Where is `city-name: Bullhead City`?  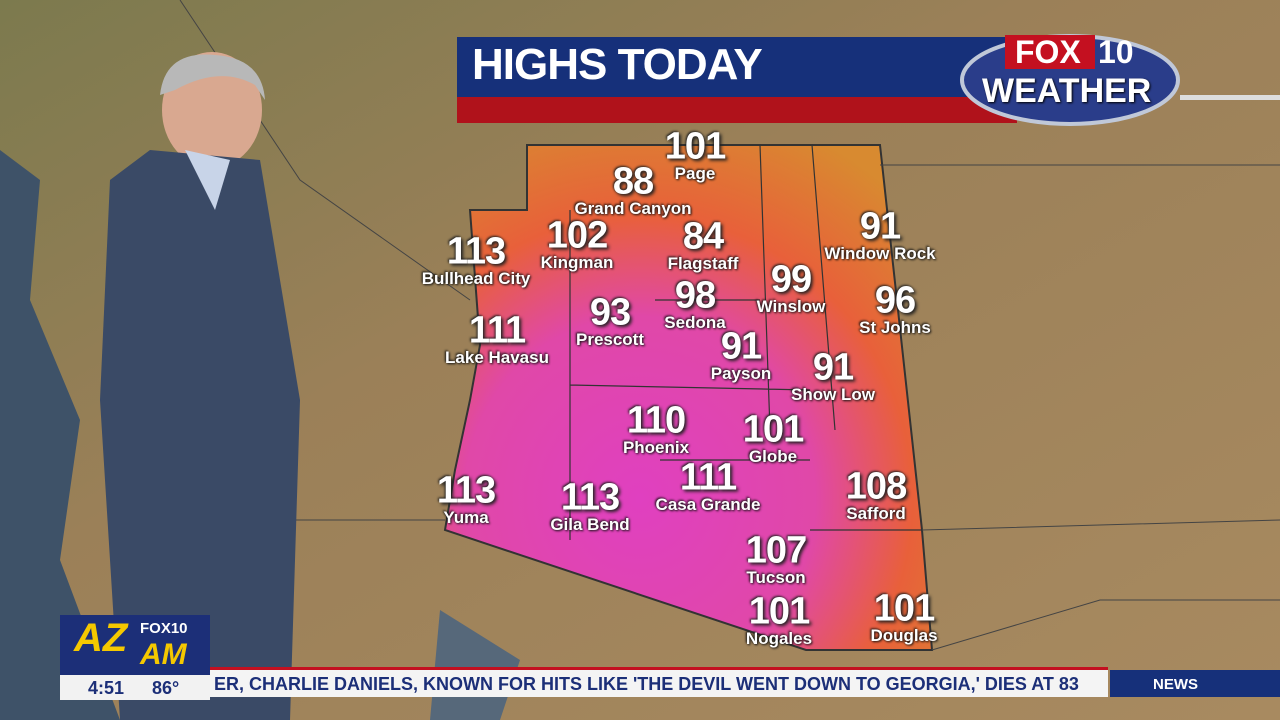 city-name: Bullhead City is located at coordinates (476, 278).